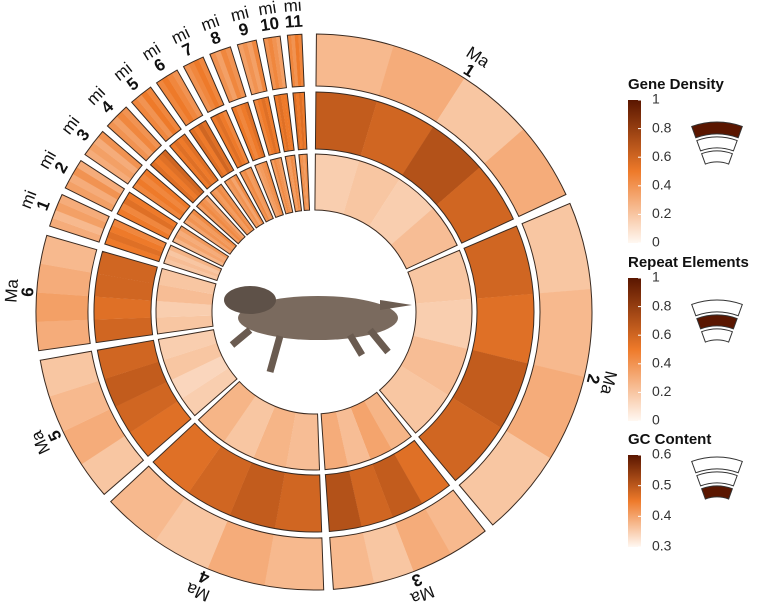 The image size is (768, 609). What do you see at coordinates (270, 25) in the screenshot?
I see `chromosome-number: 10` at bounding box center [270, 25].